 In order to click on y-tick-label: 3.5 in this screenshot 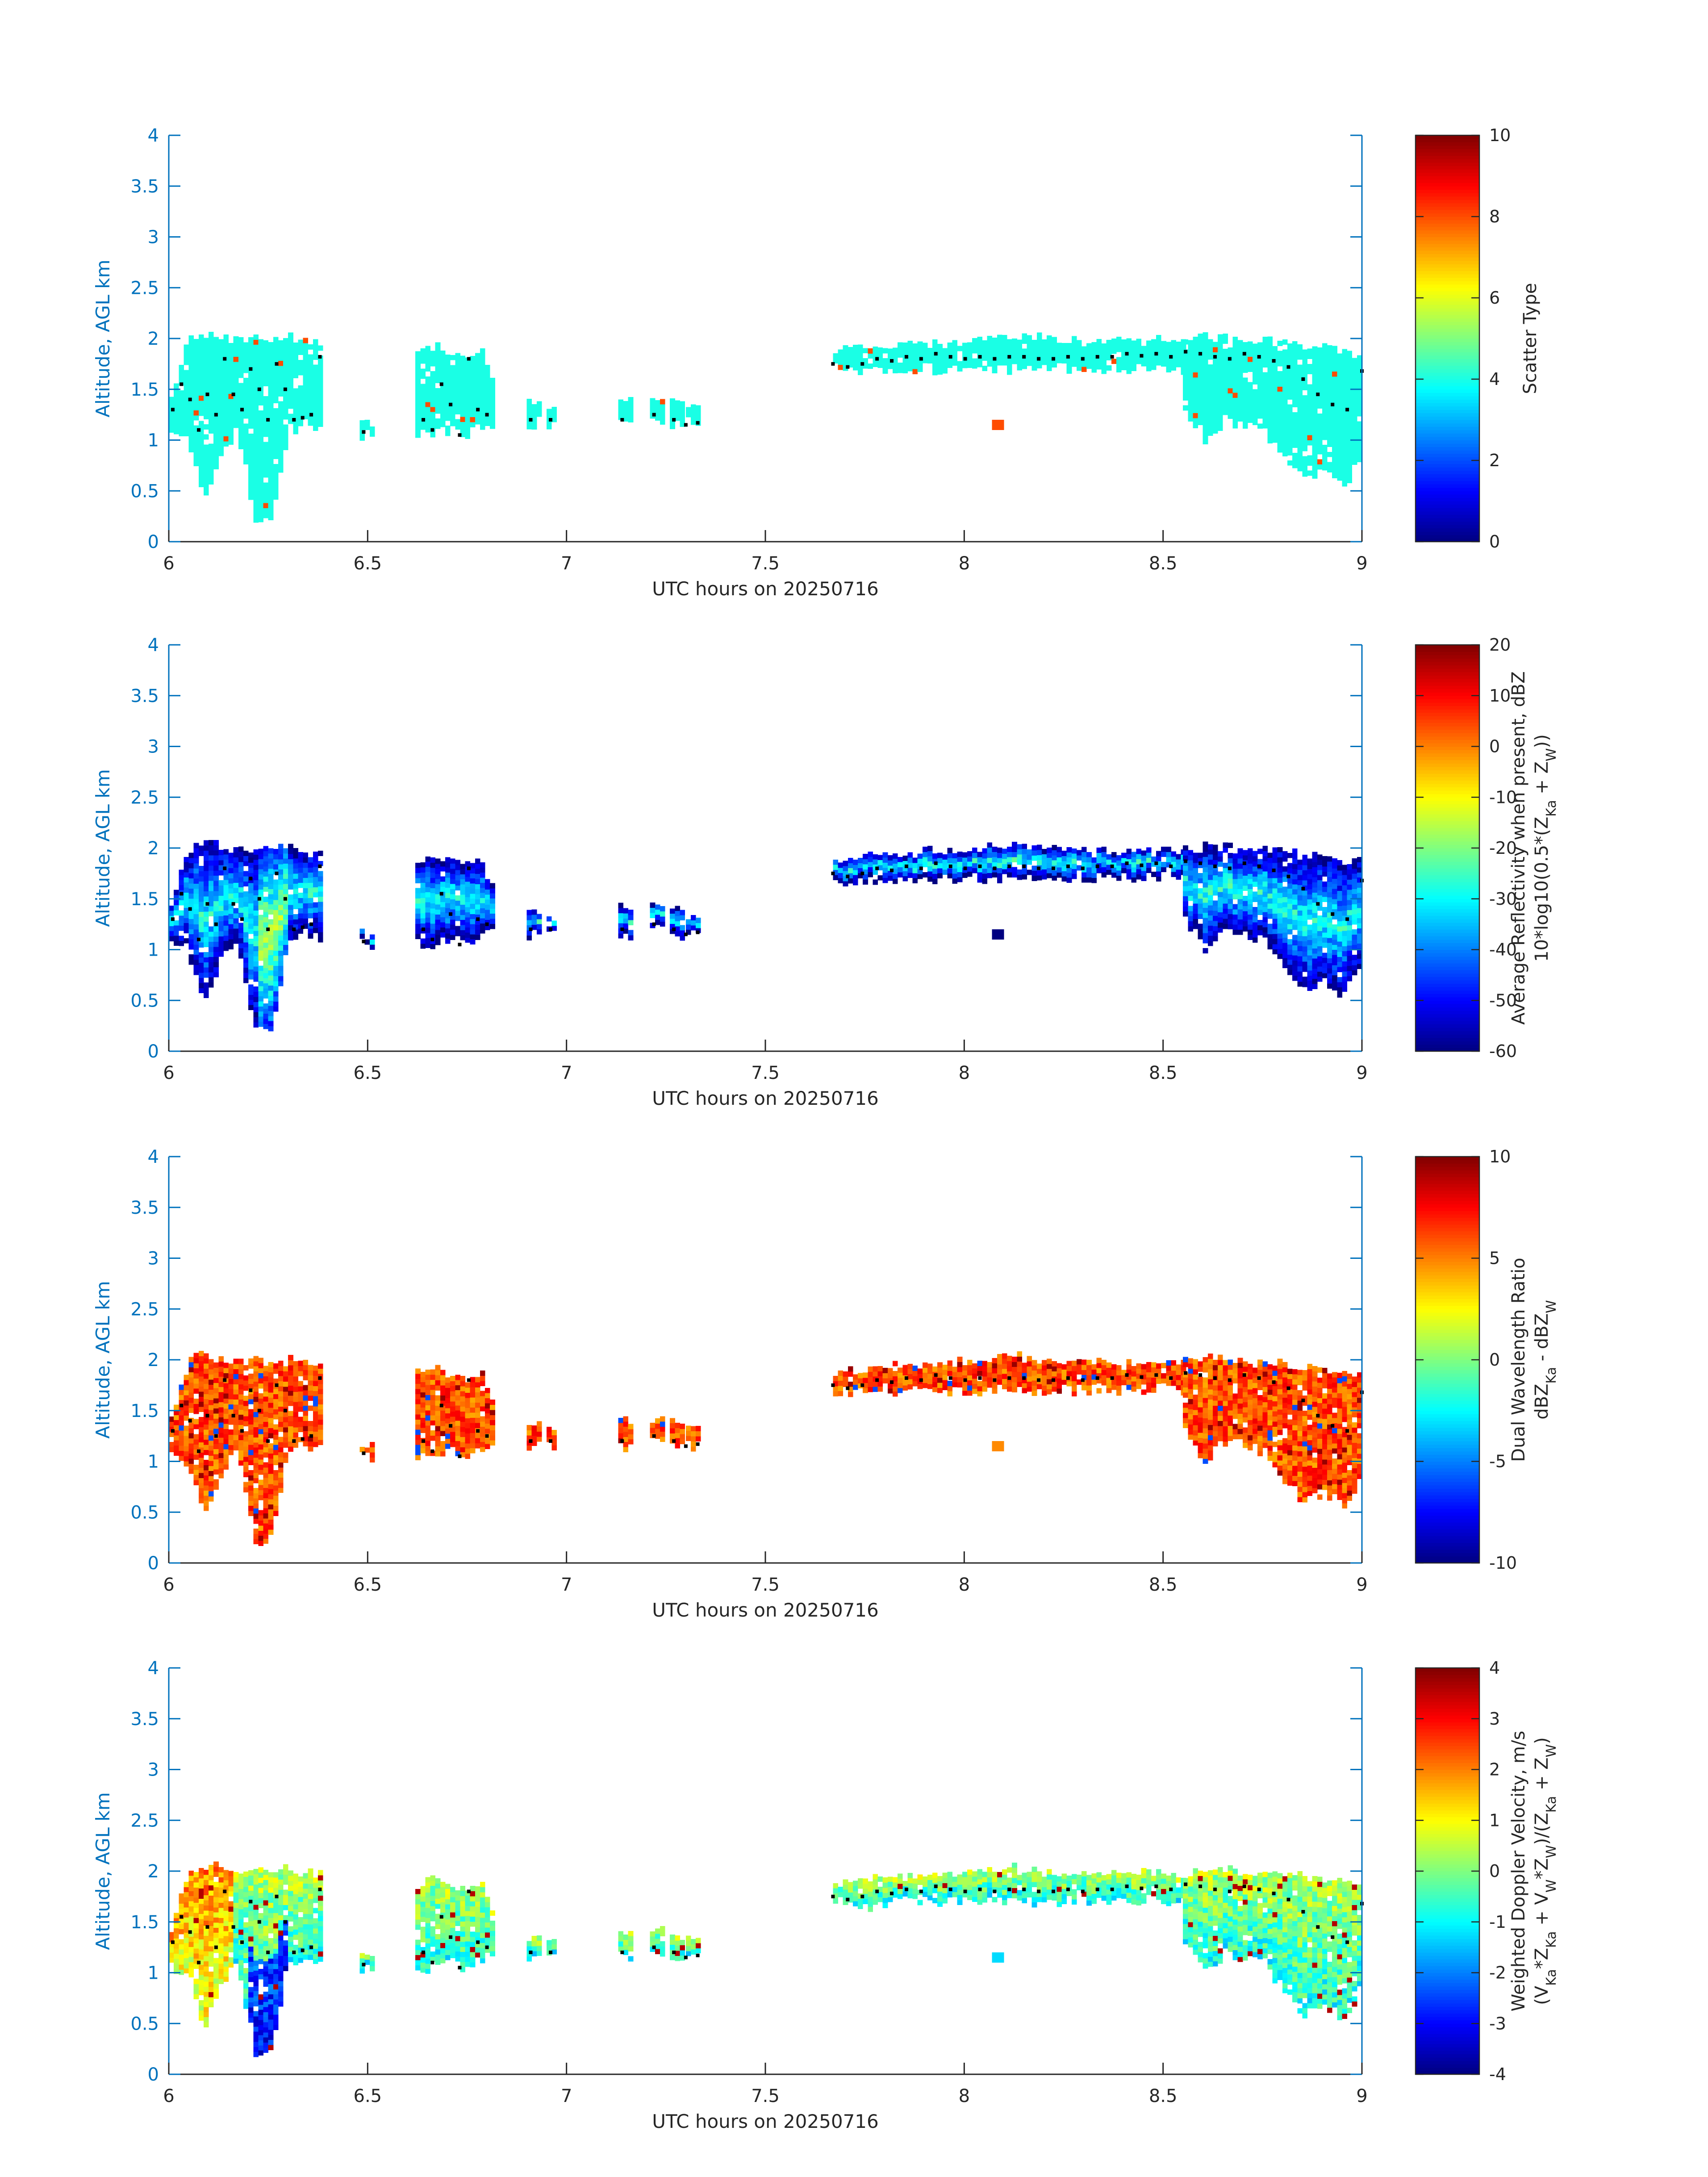, I will do `click(144, 186)`.